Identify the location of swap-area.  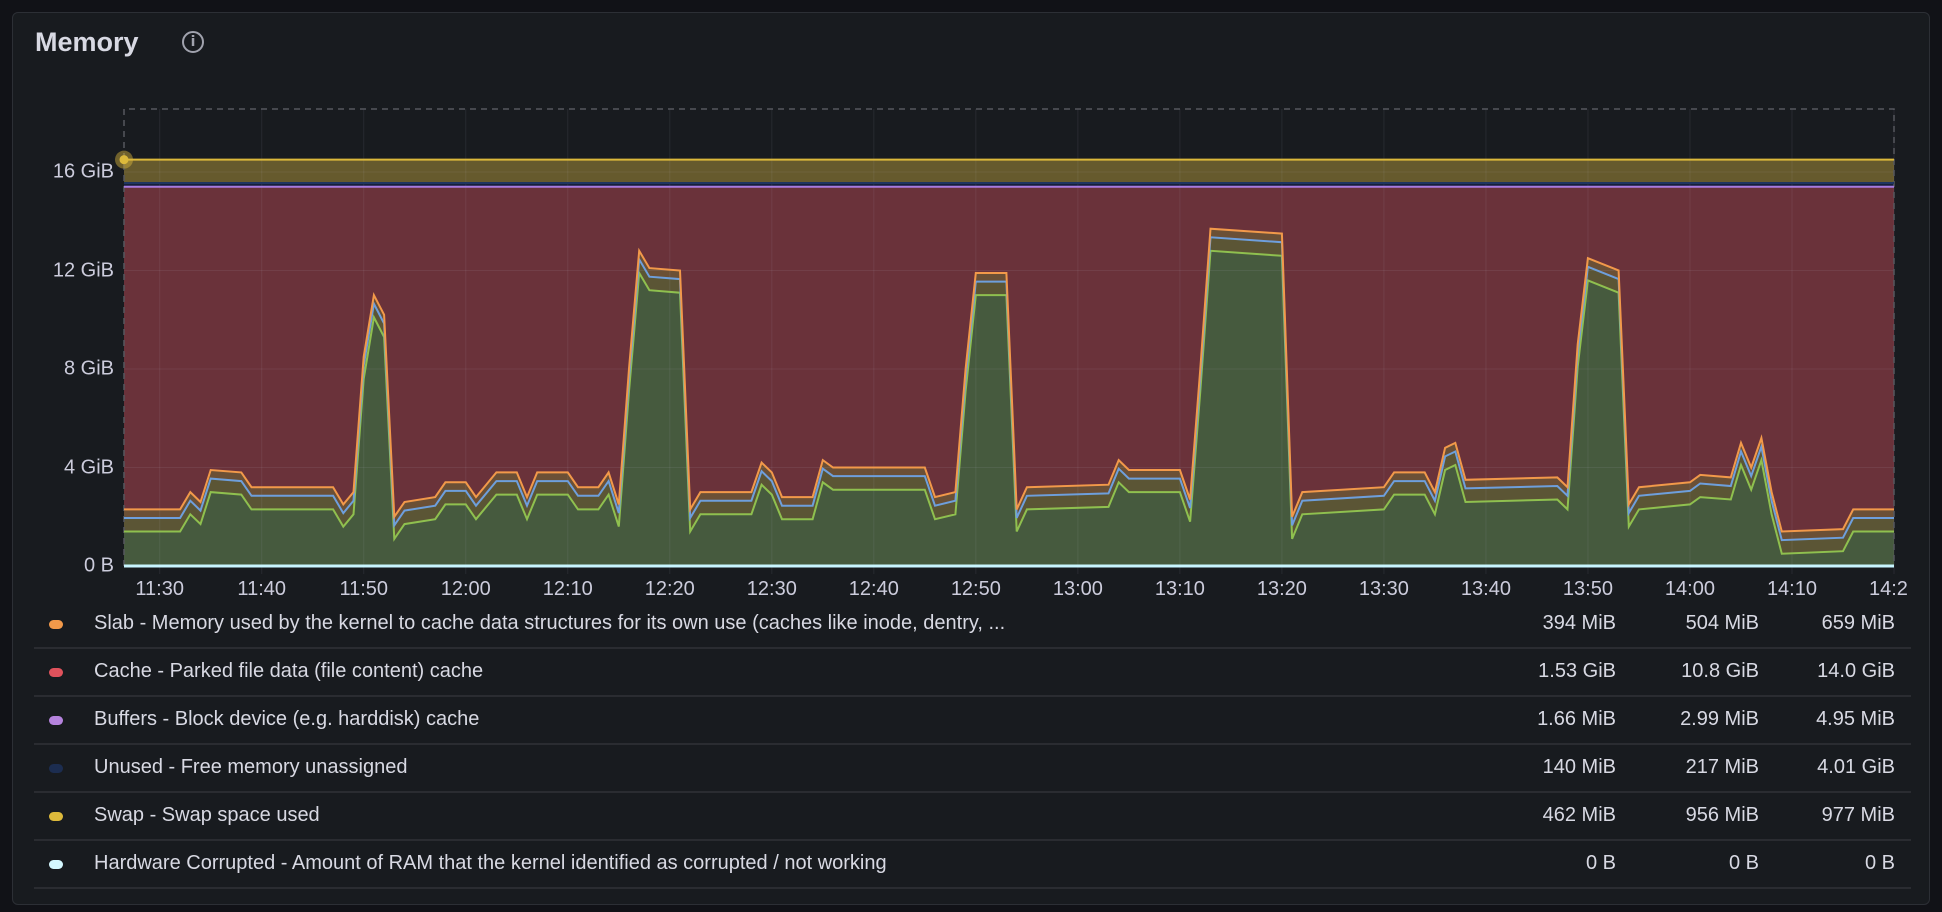
(1009, 171).